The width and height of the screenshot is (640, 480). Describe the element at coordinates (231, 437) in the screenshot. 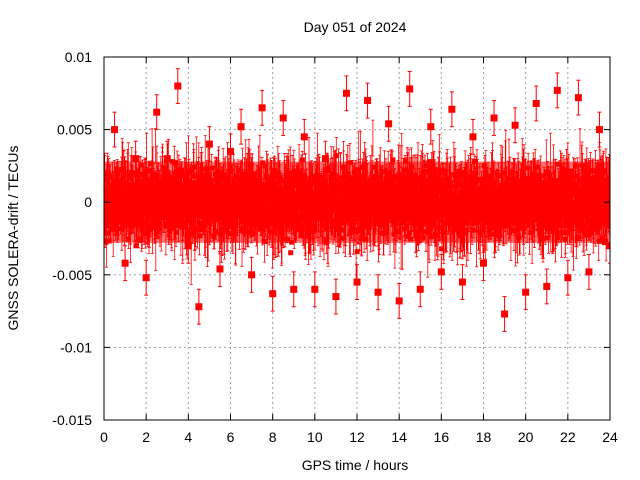

I see `x-tick-label: 6` at that location.